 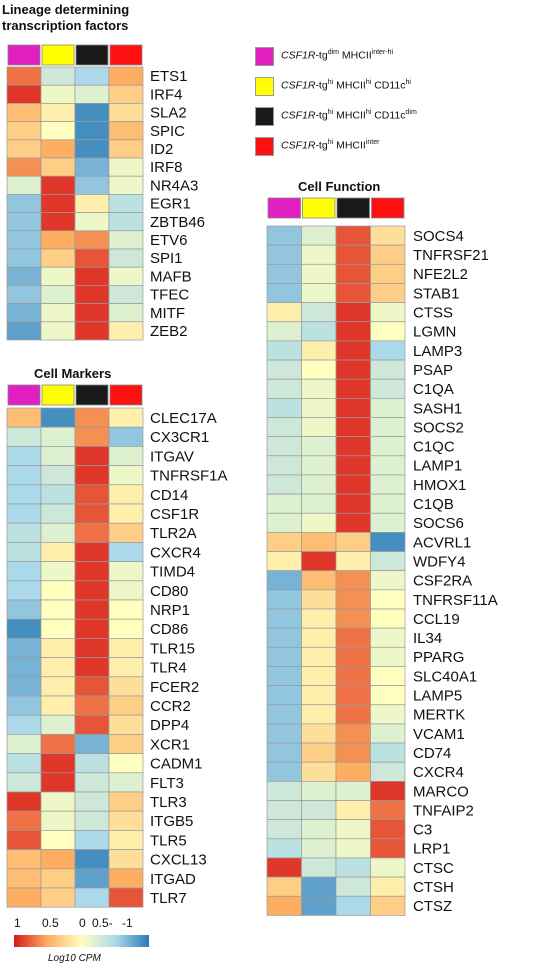 What do you see at coordinates (171, 821) in the screenshot?
I see `gene-label: ITGB5` at bounding box center [171, 821].